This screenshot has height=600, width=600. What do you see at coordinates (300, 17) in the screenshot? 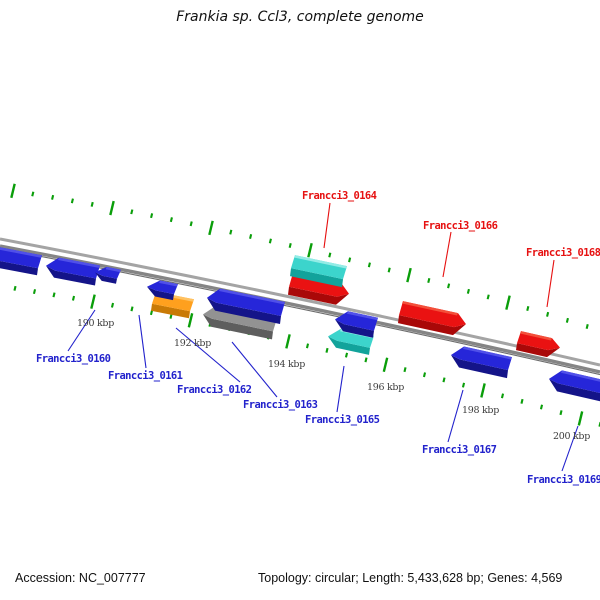
I see `page-title: Frankia sp. Ccl3, complete genome` at bounding box center [300, 17].